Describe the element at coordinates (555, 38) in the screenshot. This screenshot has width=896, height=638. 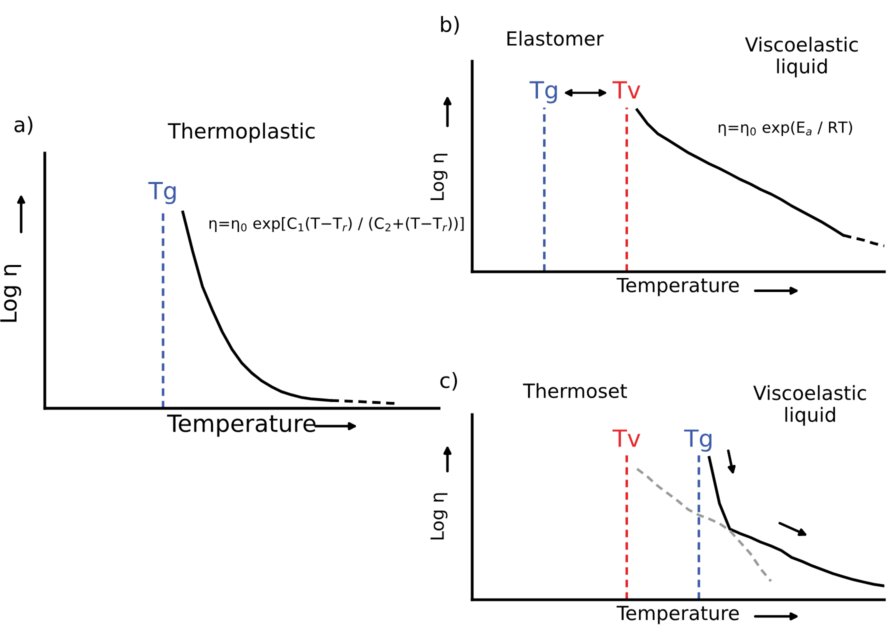
I see `text: Elastomer` at that location.